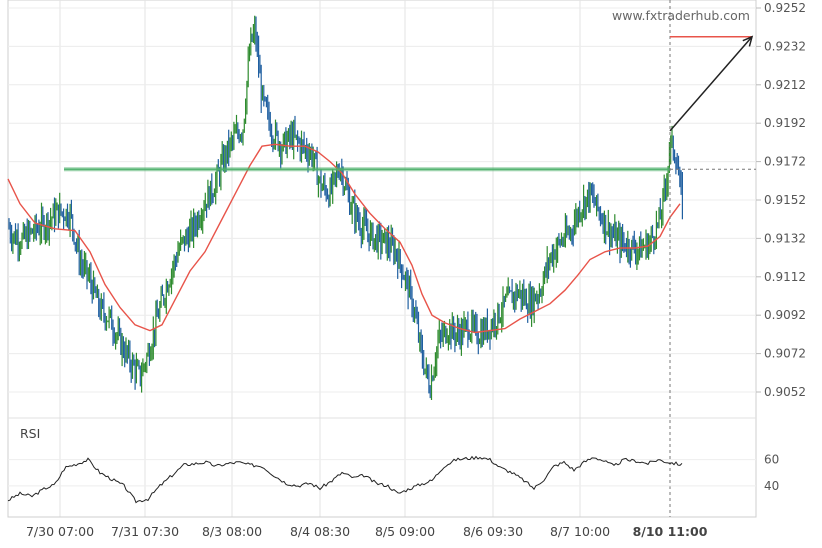  Describe the element at coordinates (60, 531) in the screenshot. I see `x-tick-label: 7/30 07:00` at that location.